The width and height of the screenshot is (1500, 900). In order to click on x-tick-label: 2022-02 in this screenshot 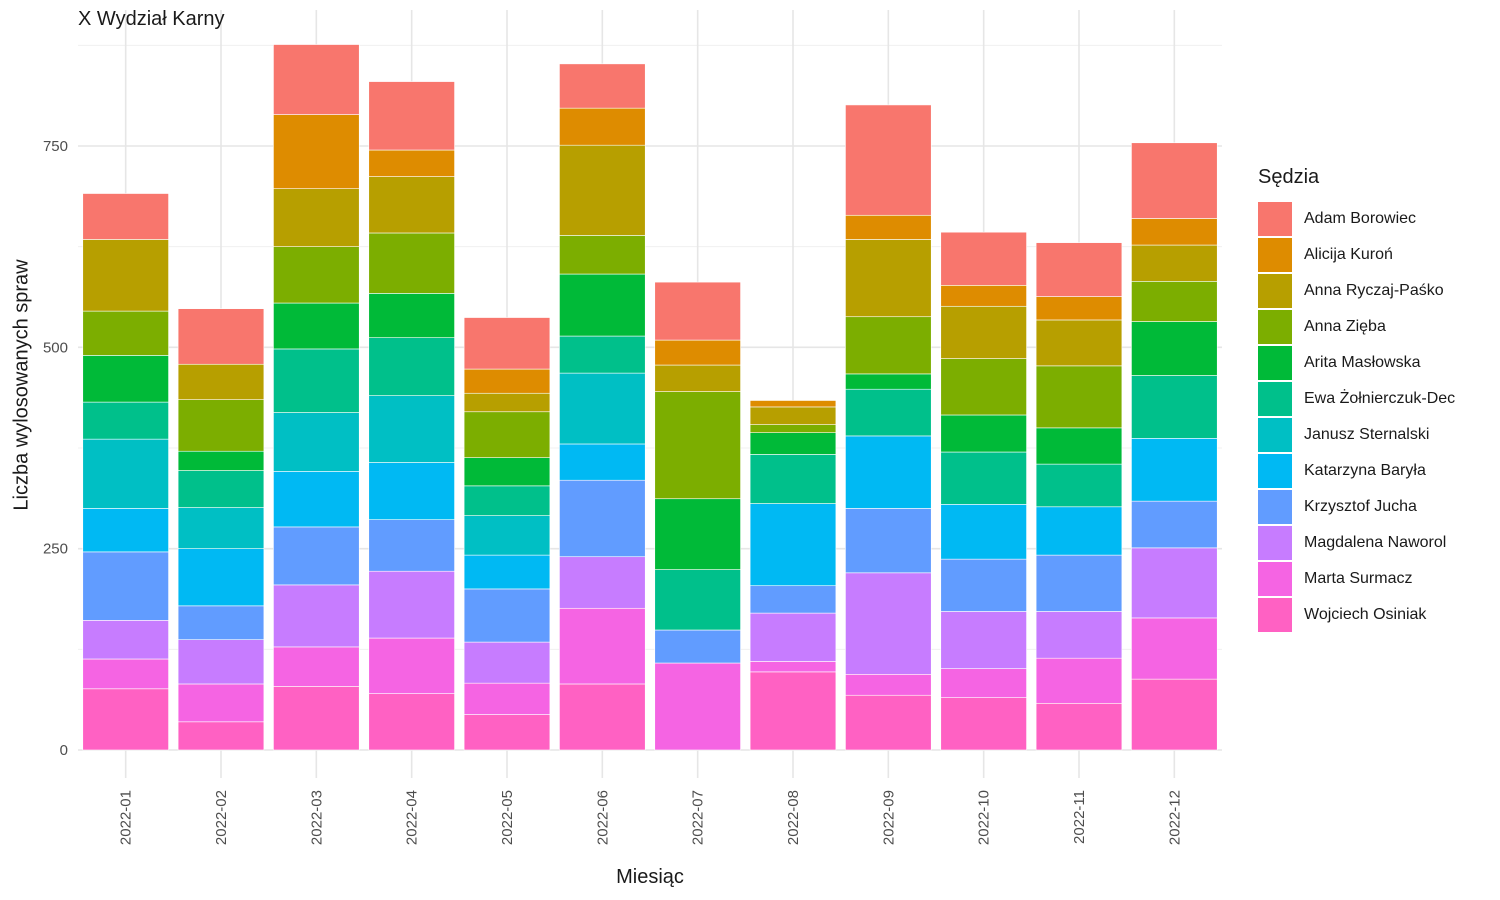, I will do `click(221, 817)`.